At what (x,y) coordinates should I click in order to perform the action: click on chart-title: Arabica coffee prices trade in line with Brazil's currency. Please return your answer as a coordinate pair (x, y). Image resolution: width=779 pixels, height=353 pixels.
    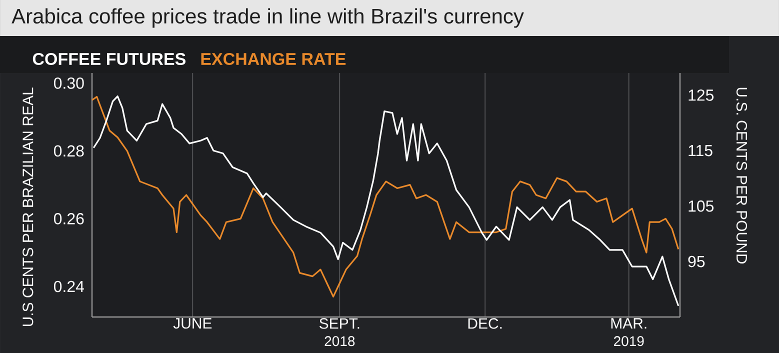
    Looking at the image, I should click on (268, 18).